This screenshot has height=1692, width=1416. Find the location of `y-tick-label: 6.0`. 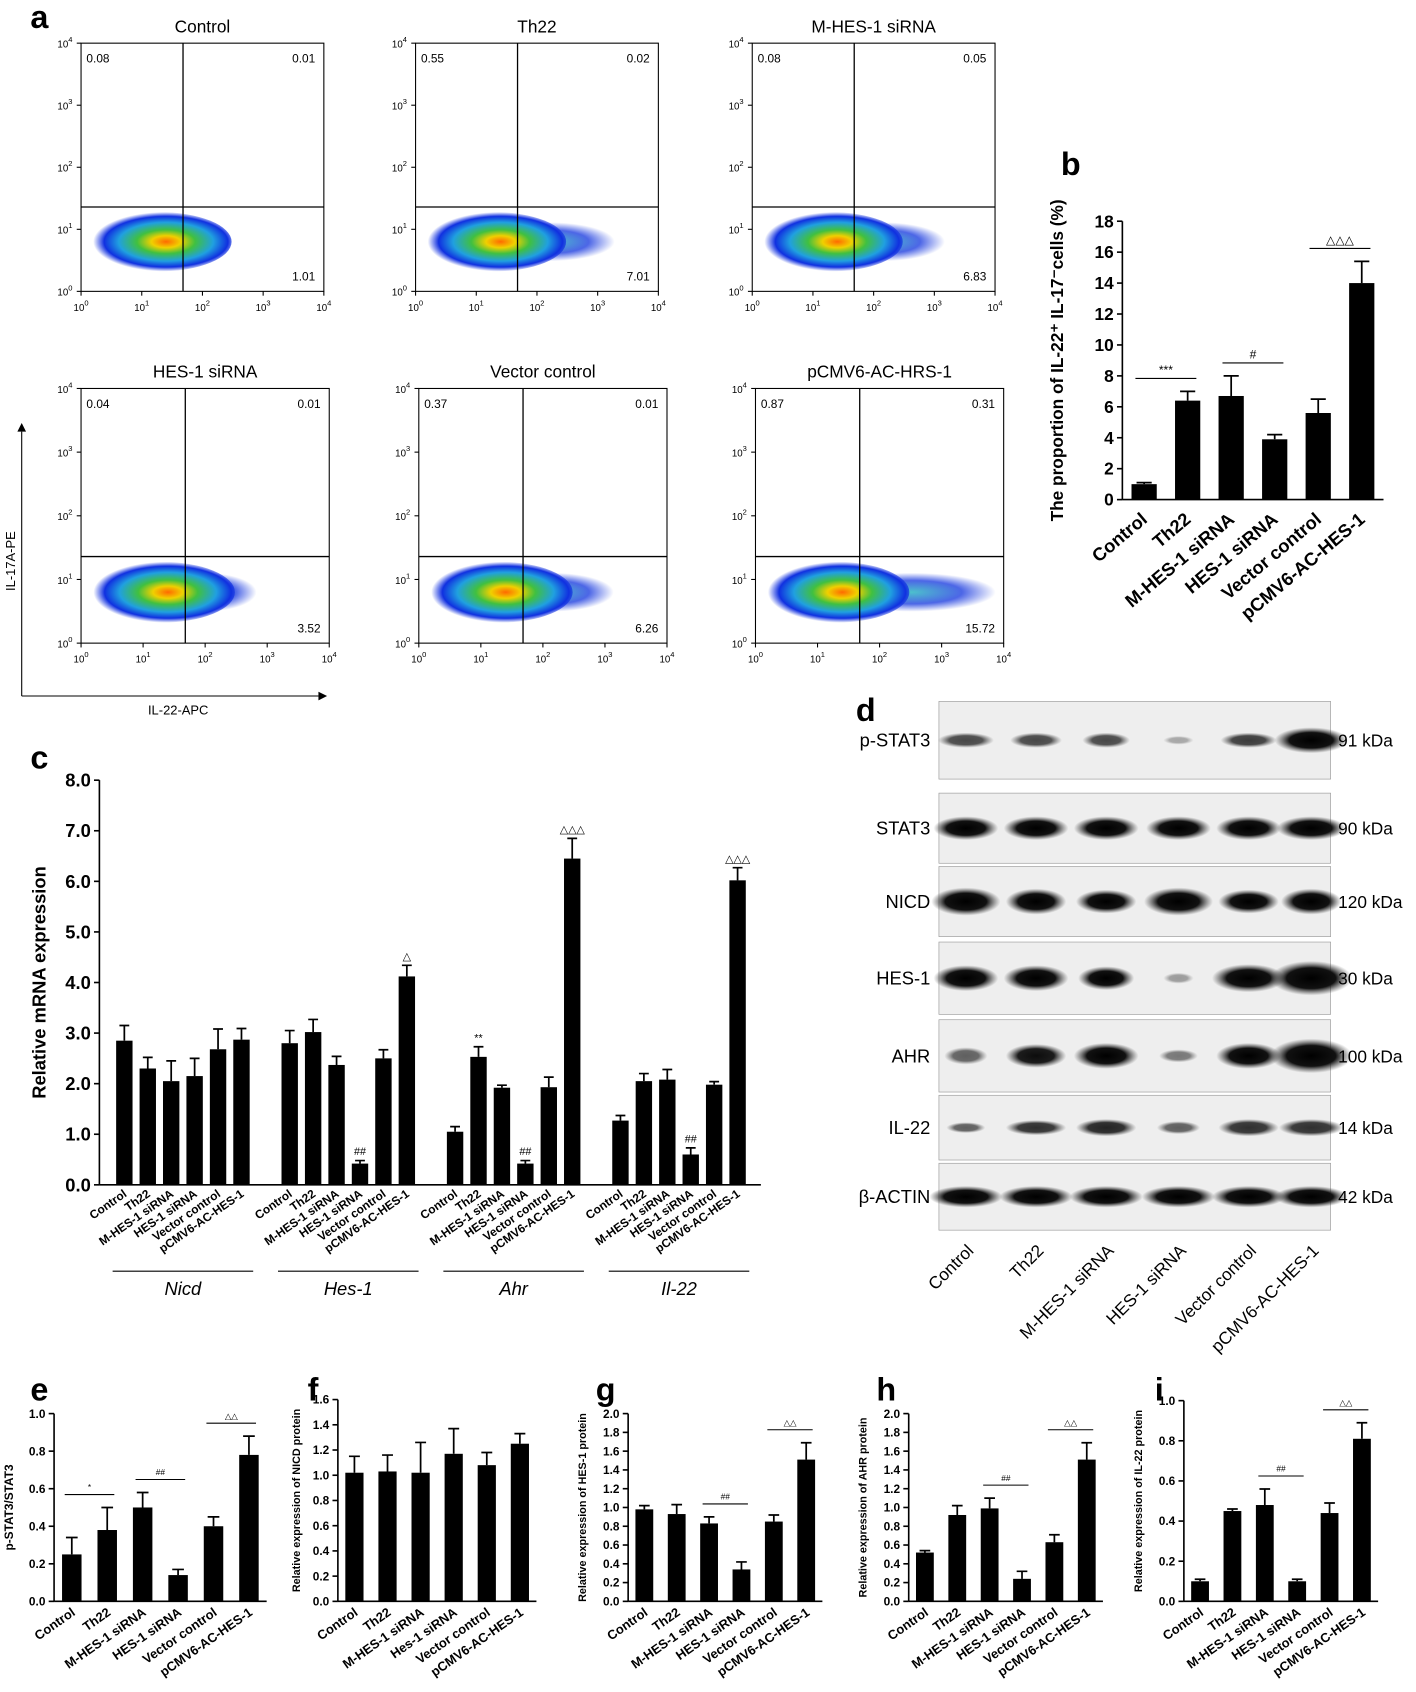

y-tick-label: 6.0 is located at coordinates (77, 881).